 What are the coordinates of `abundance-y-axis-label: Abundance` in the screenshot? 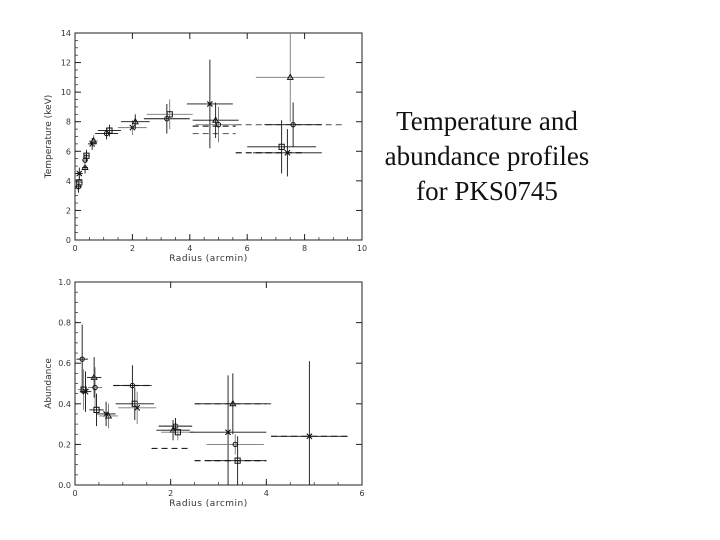 It's located at (49, 383).